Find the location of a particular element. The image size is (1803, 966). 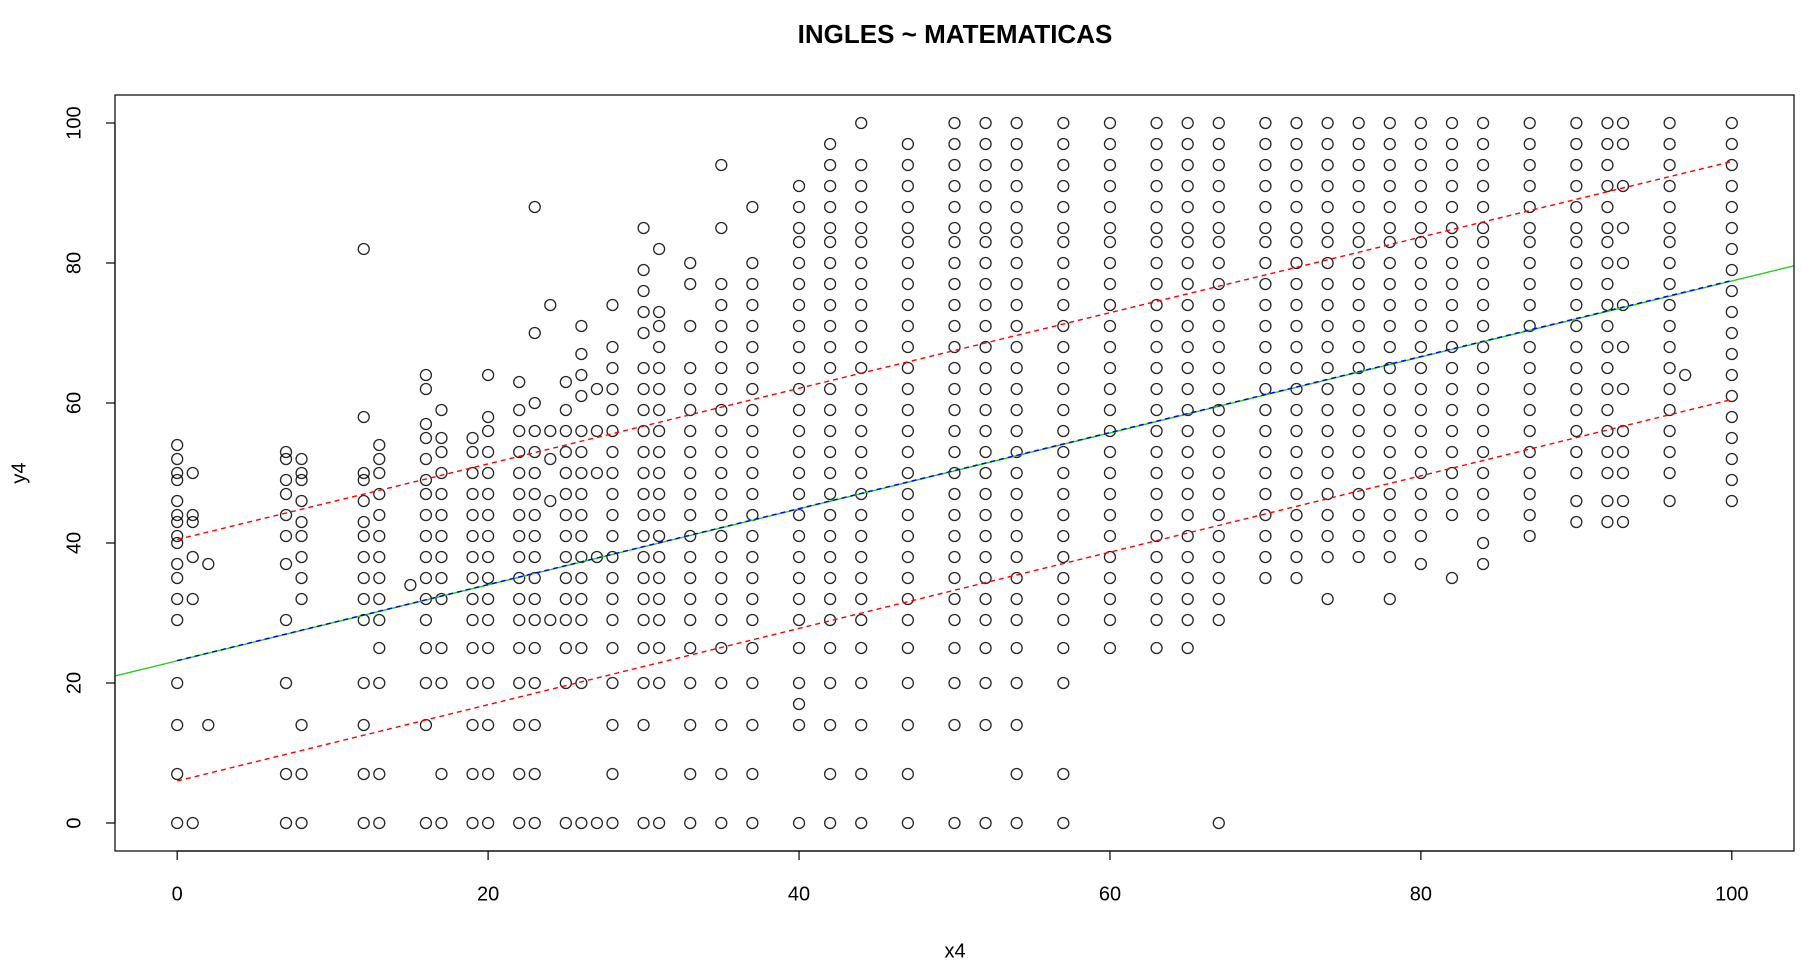

x-tick-label: 80 is located at coordinates (1421, 894).